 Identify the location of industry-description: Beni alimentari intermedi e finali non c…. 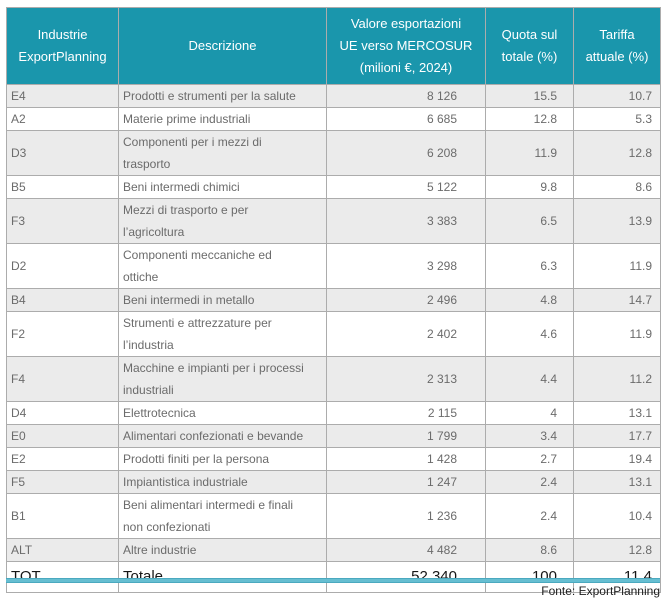
(222, 516).